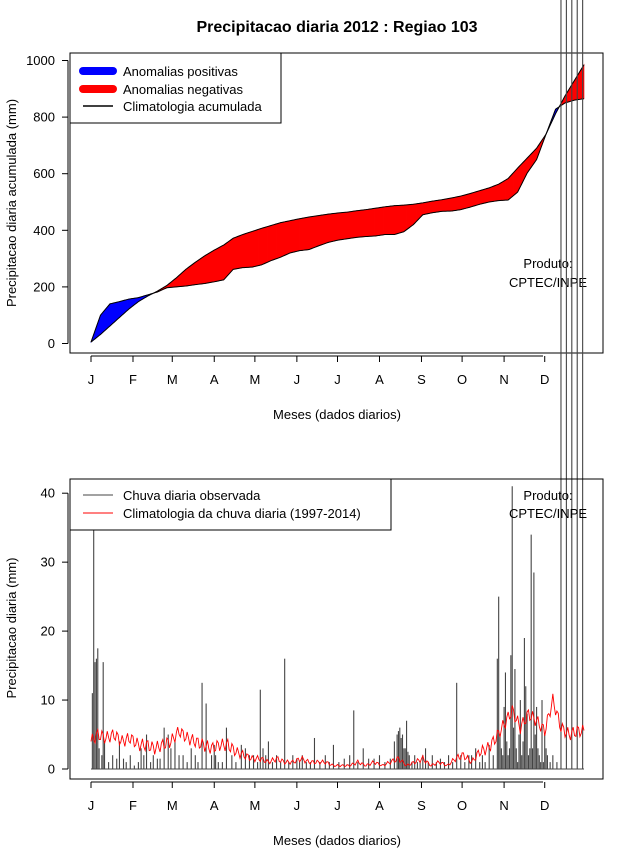 The image size is (640, 850). Describe the element at coordinates (48, 562) in the screenshot. I see `y-tick-label: 30` at that location.